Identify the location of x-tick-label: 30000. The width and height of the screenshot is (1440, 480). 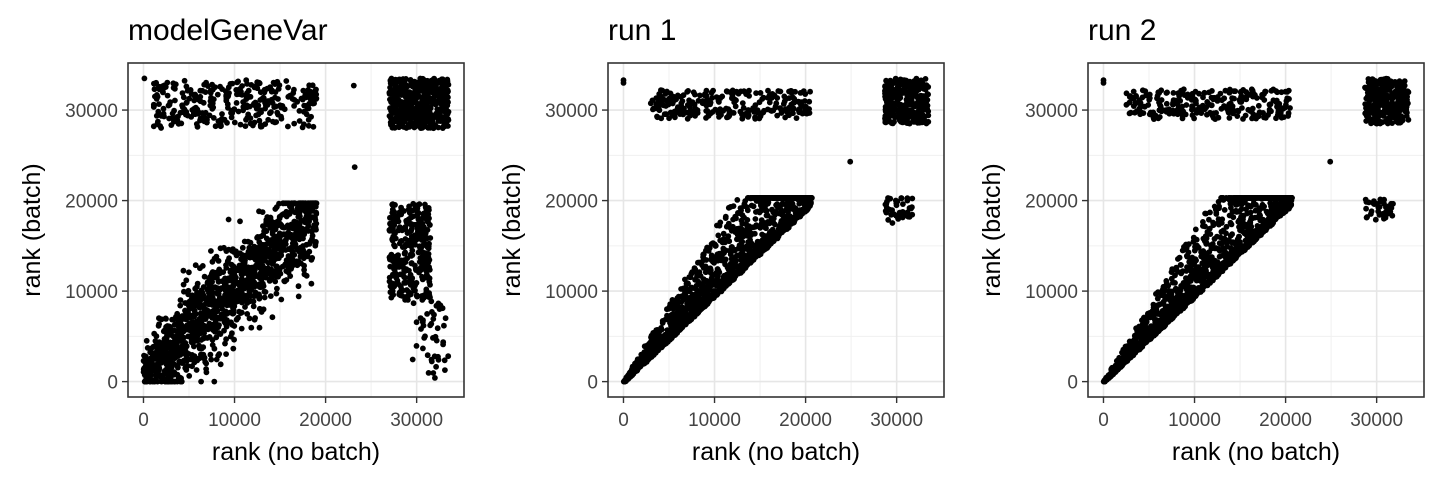
(896, 420).